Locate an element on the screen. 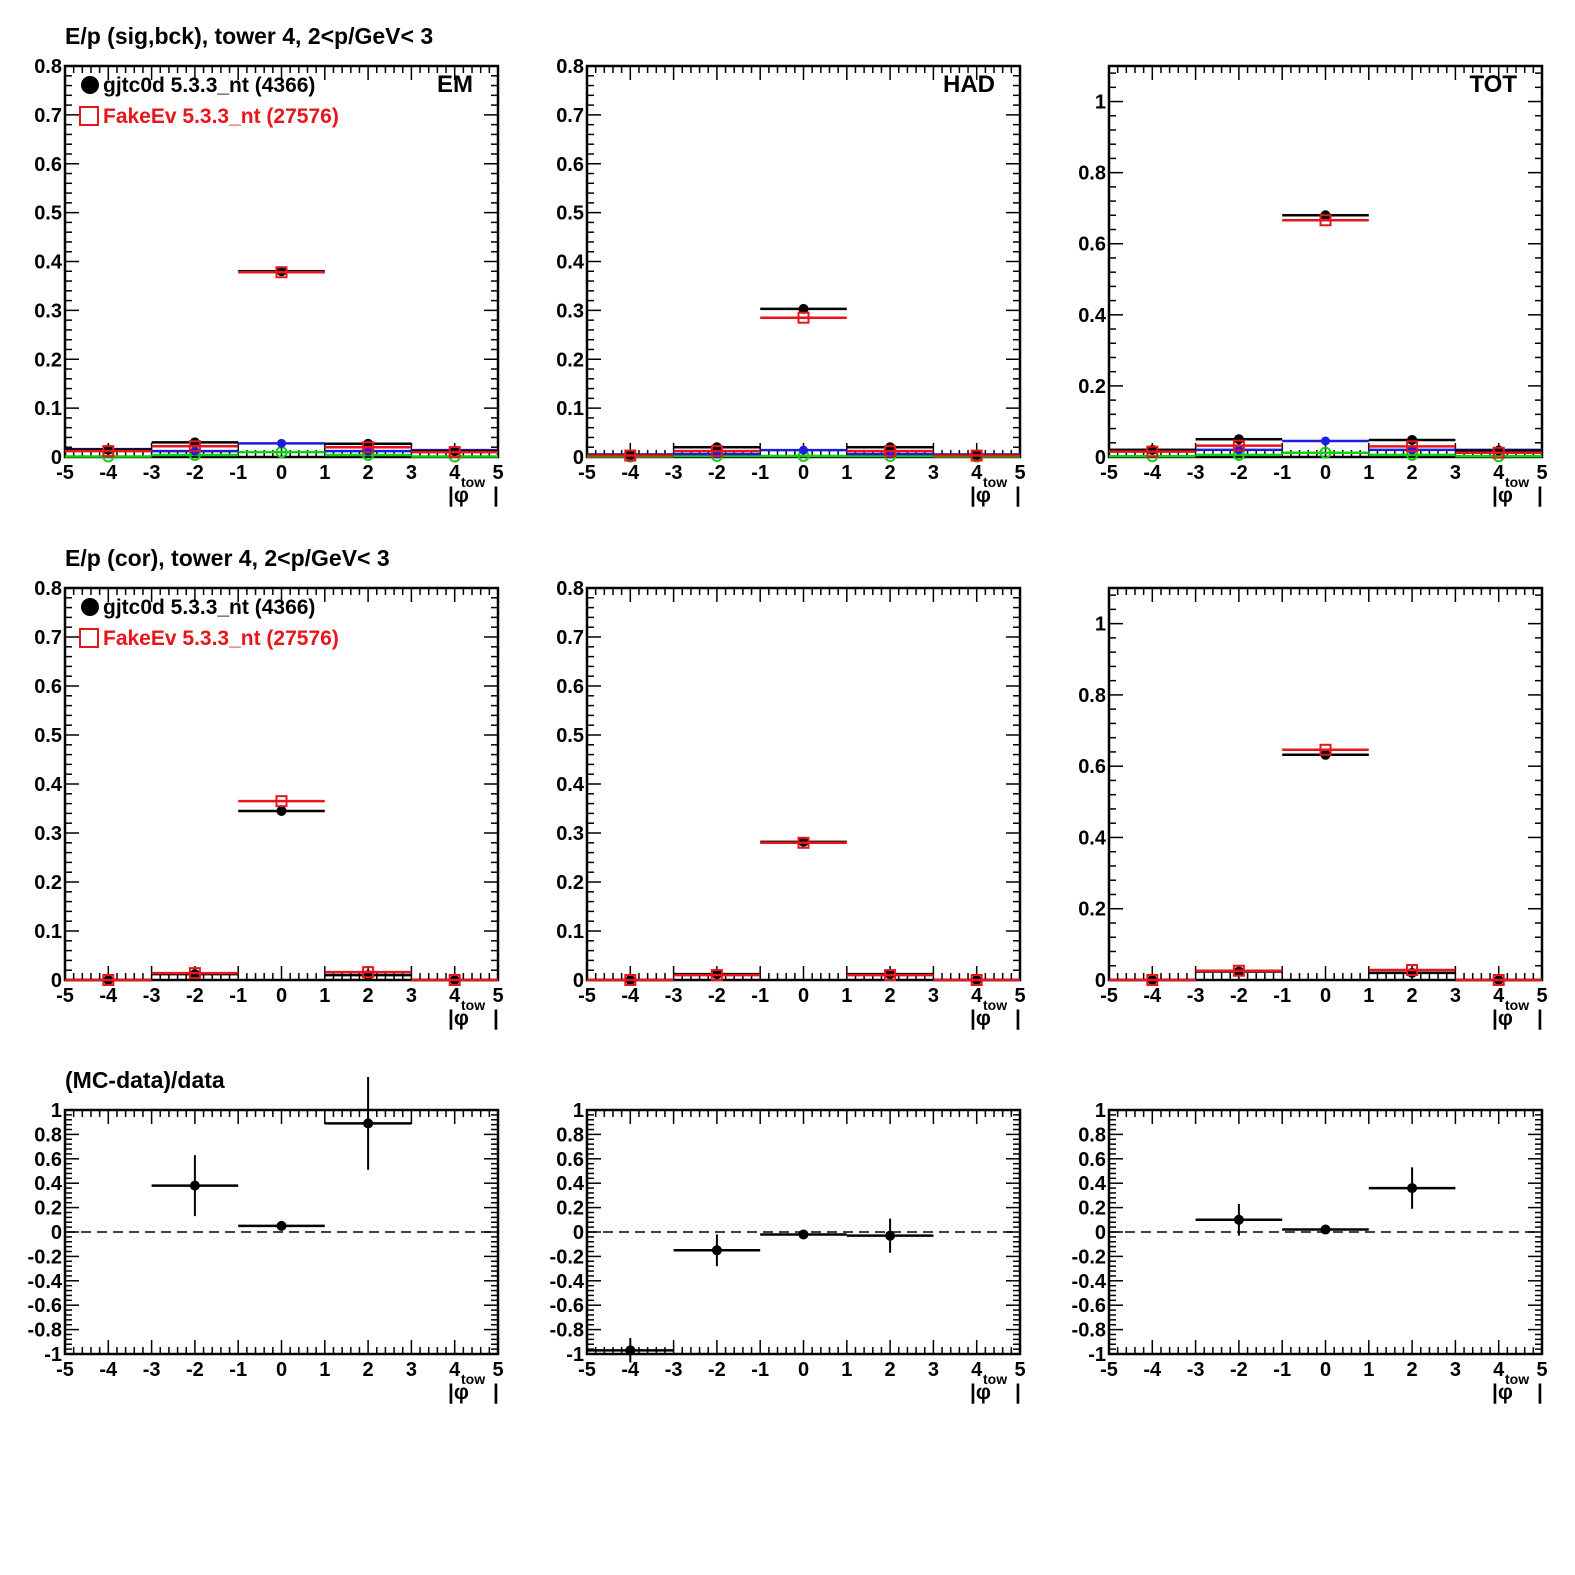 The image size is (1575, 1575). legend-marker-data is located at coordinates (90, 607).